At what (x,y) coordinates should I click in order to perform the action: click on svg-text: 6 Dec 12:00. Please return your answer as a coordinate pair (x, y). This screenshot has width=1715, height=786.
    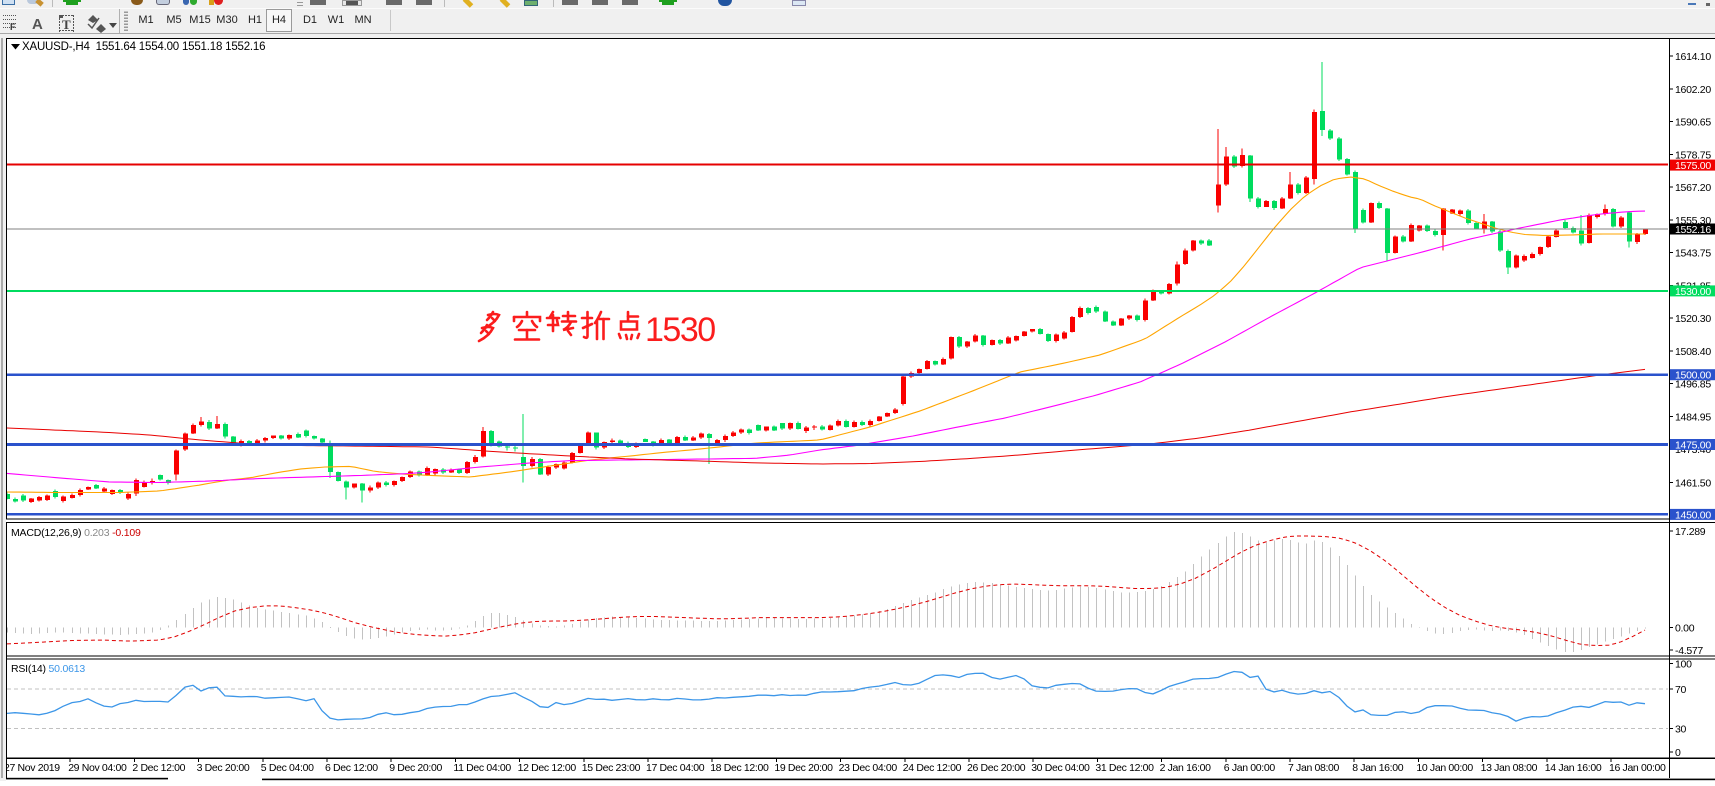
    Looking at the image, I should click on (351, 768).